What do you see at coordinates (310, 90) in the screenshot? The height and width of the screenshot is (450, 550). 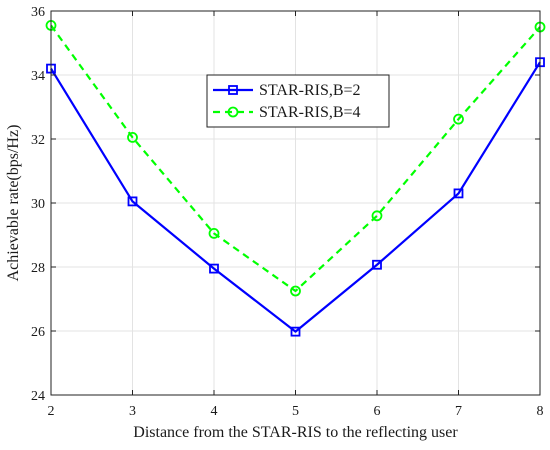 I see `legend-label: STAR-RIS,B=2` at bounding box center [310, 90].